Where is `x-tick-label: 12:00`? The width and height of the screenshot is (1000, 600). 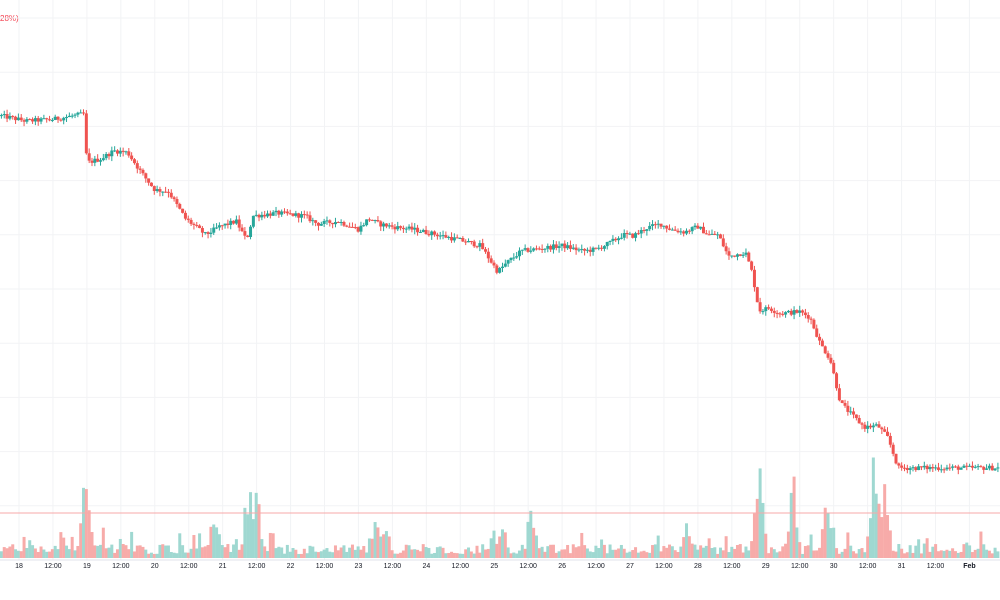 x-tick-label: 12:00 is located at coordinates (461, 566).